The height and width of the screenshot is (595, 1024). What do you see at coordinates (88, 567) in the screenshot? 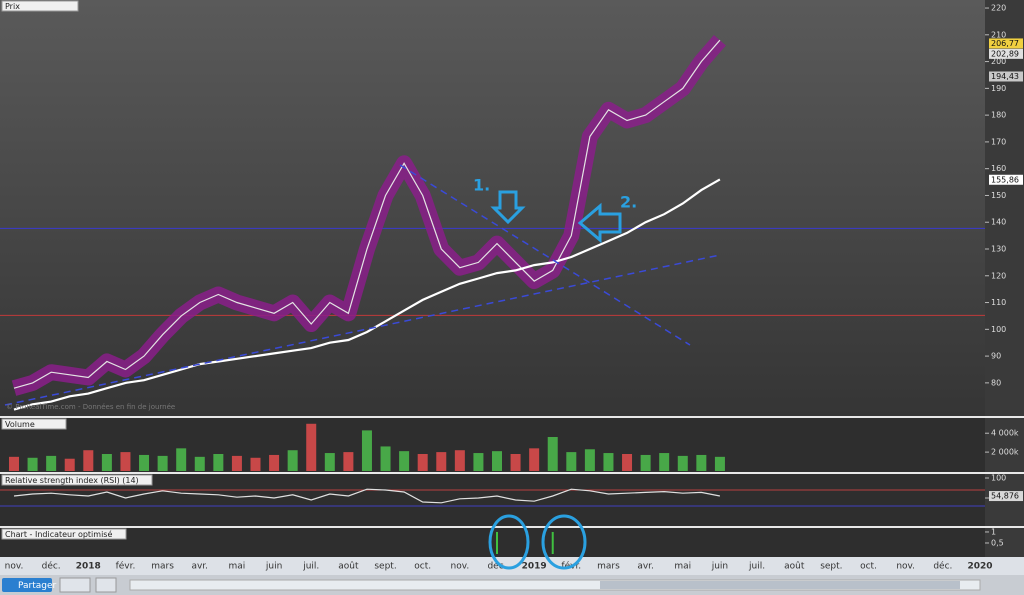
I see `x-tick-label: 2018` at bounding box center [88, 567].